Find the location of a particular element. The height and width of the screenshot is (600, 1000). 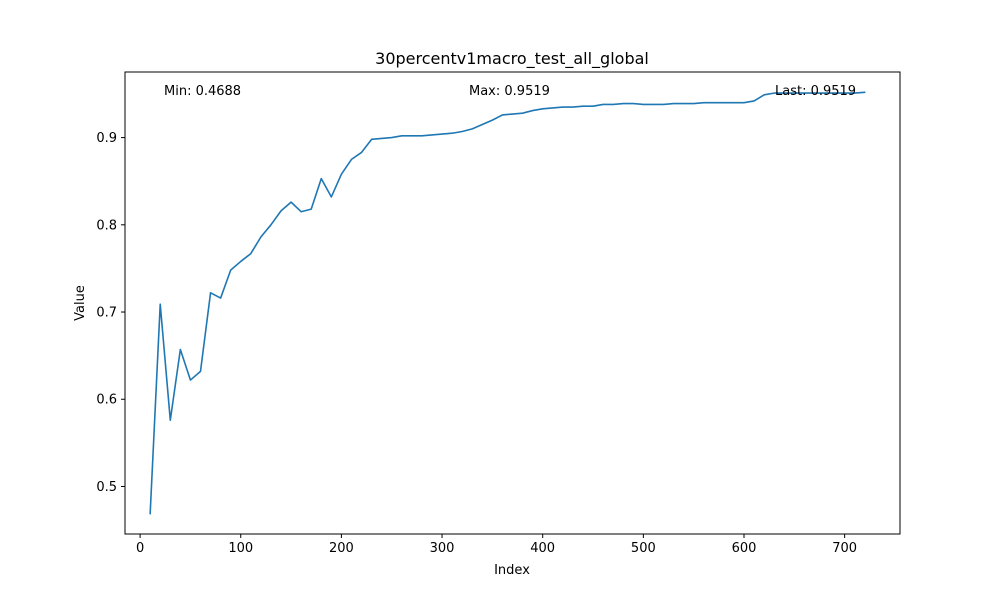

y-tick-label: 0.9 is located at coordinates (106, 138).